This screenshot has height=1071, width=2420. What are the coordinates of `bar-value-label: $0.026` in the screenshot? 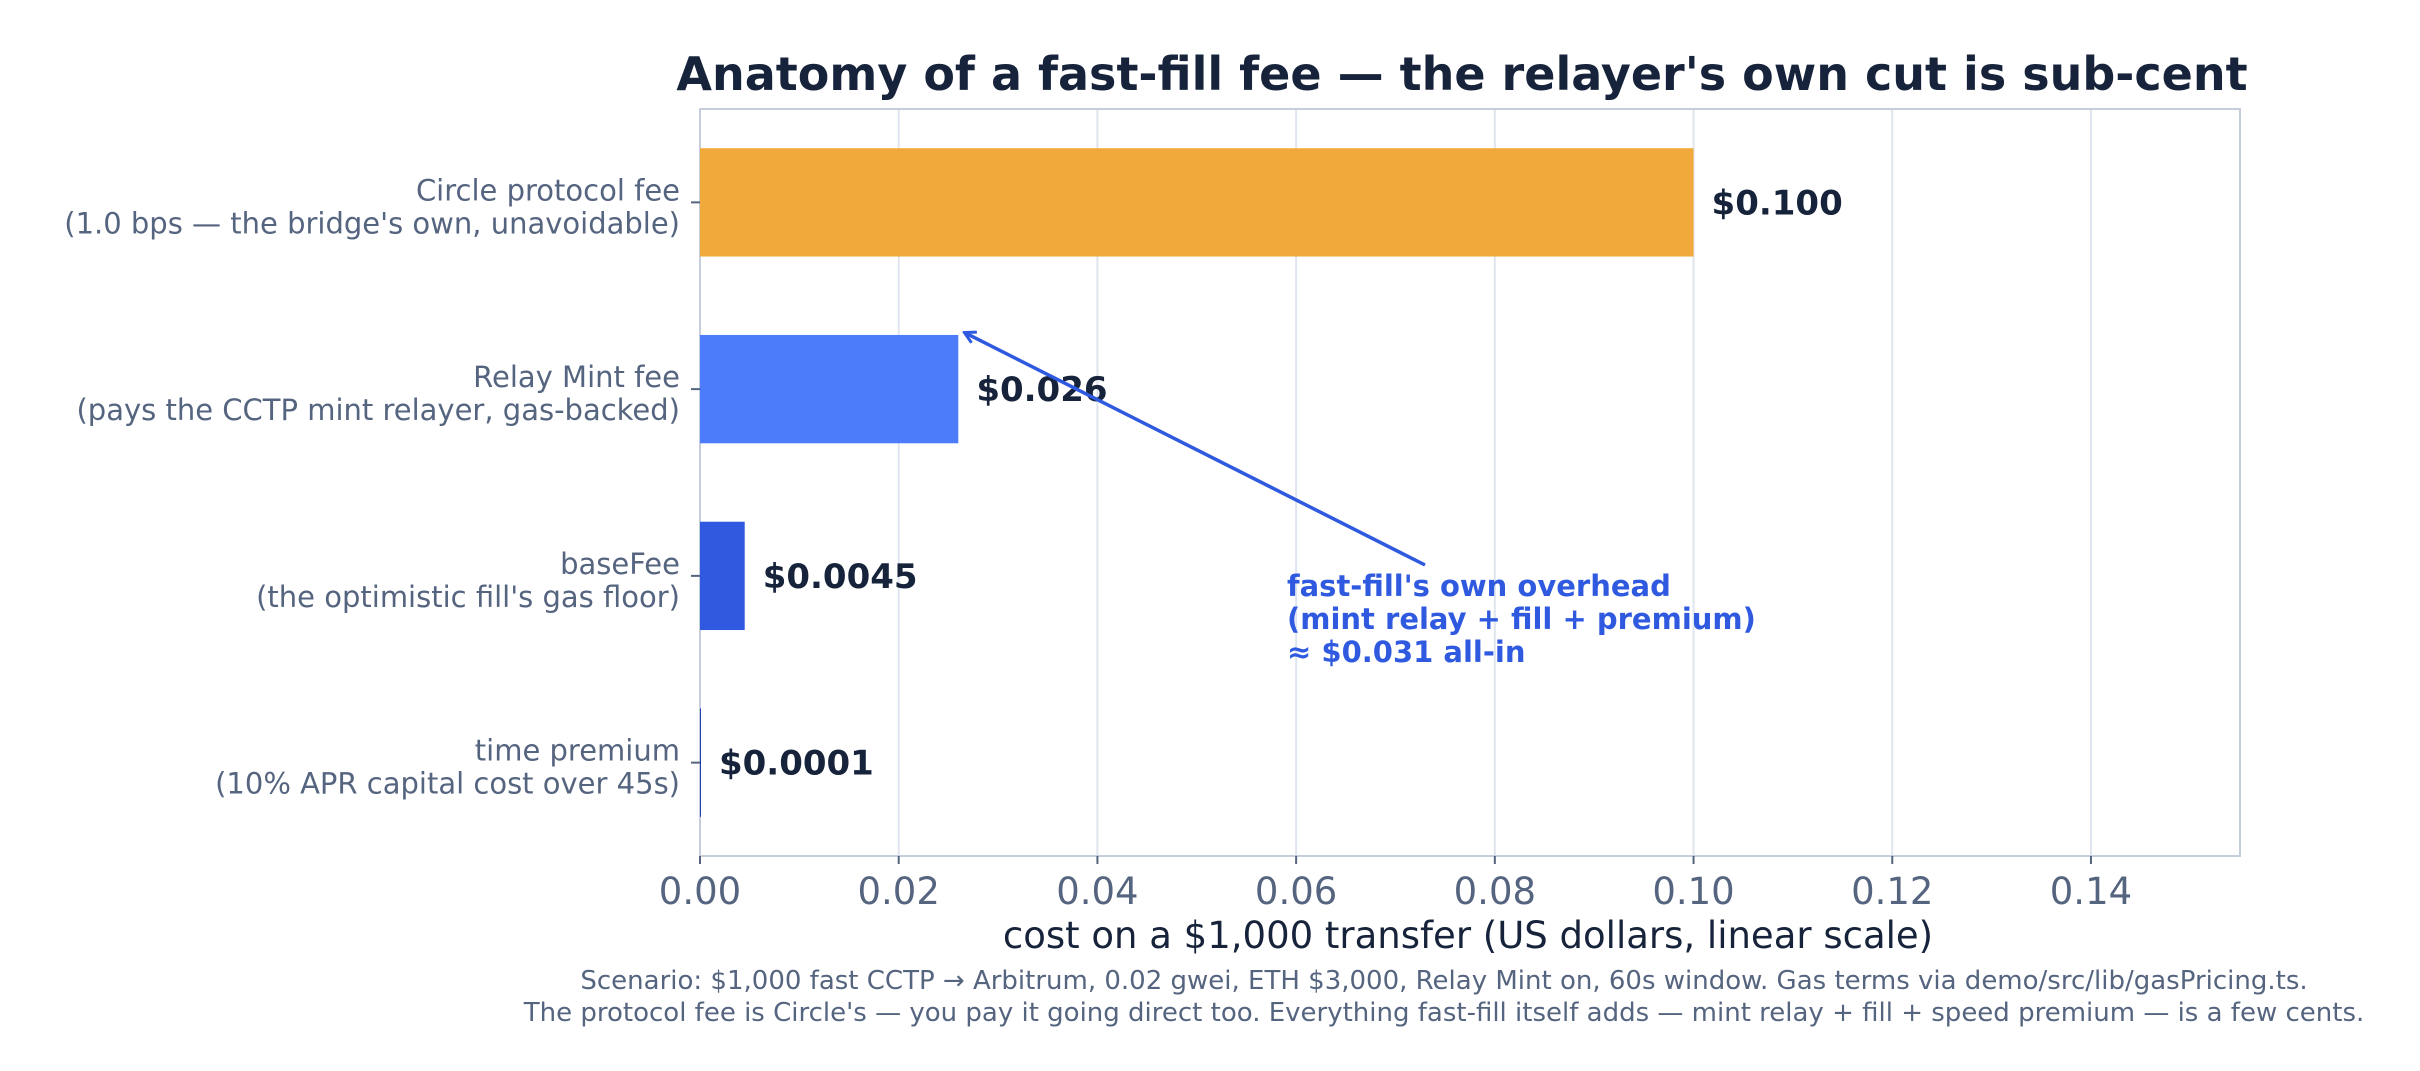 It's located at (1041, 390).